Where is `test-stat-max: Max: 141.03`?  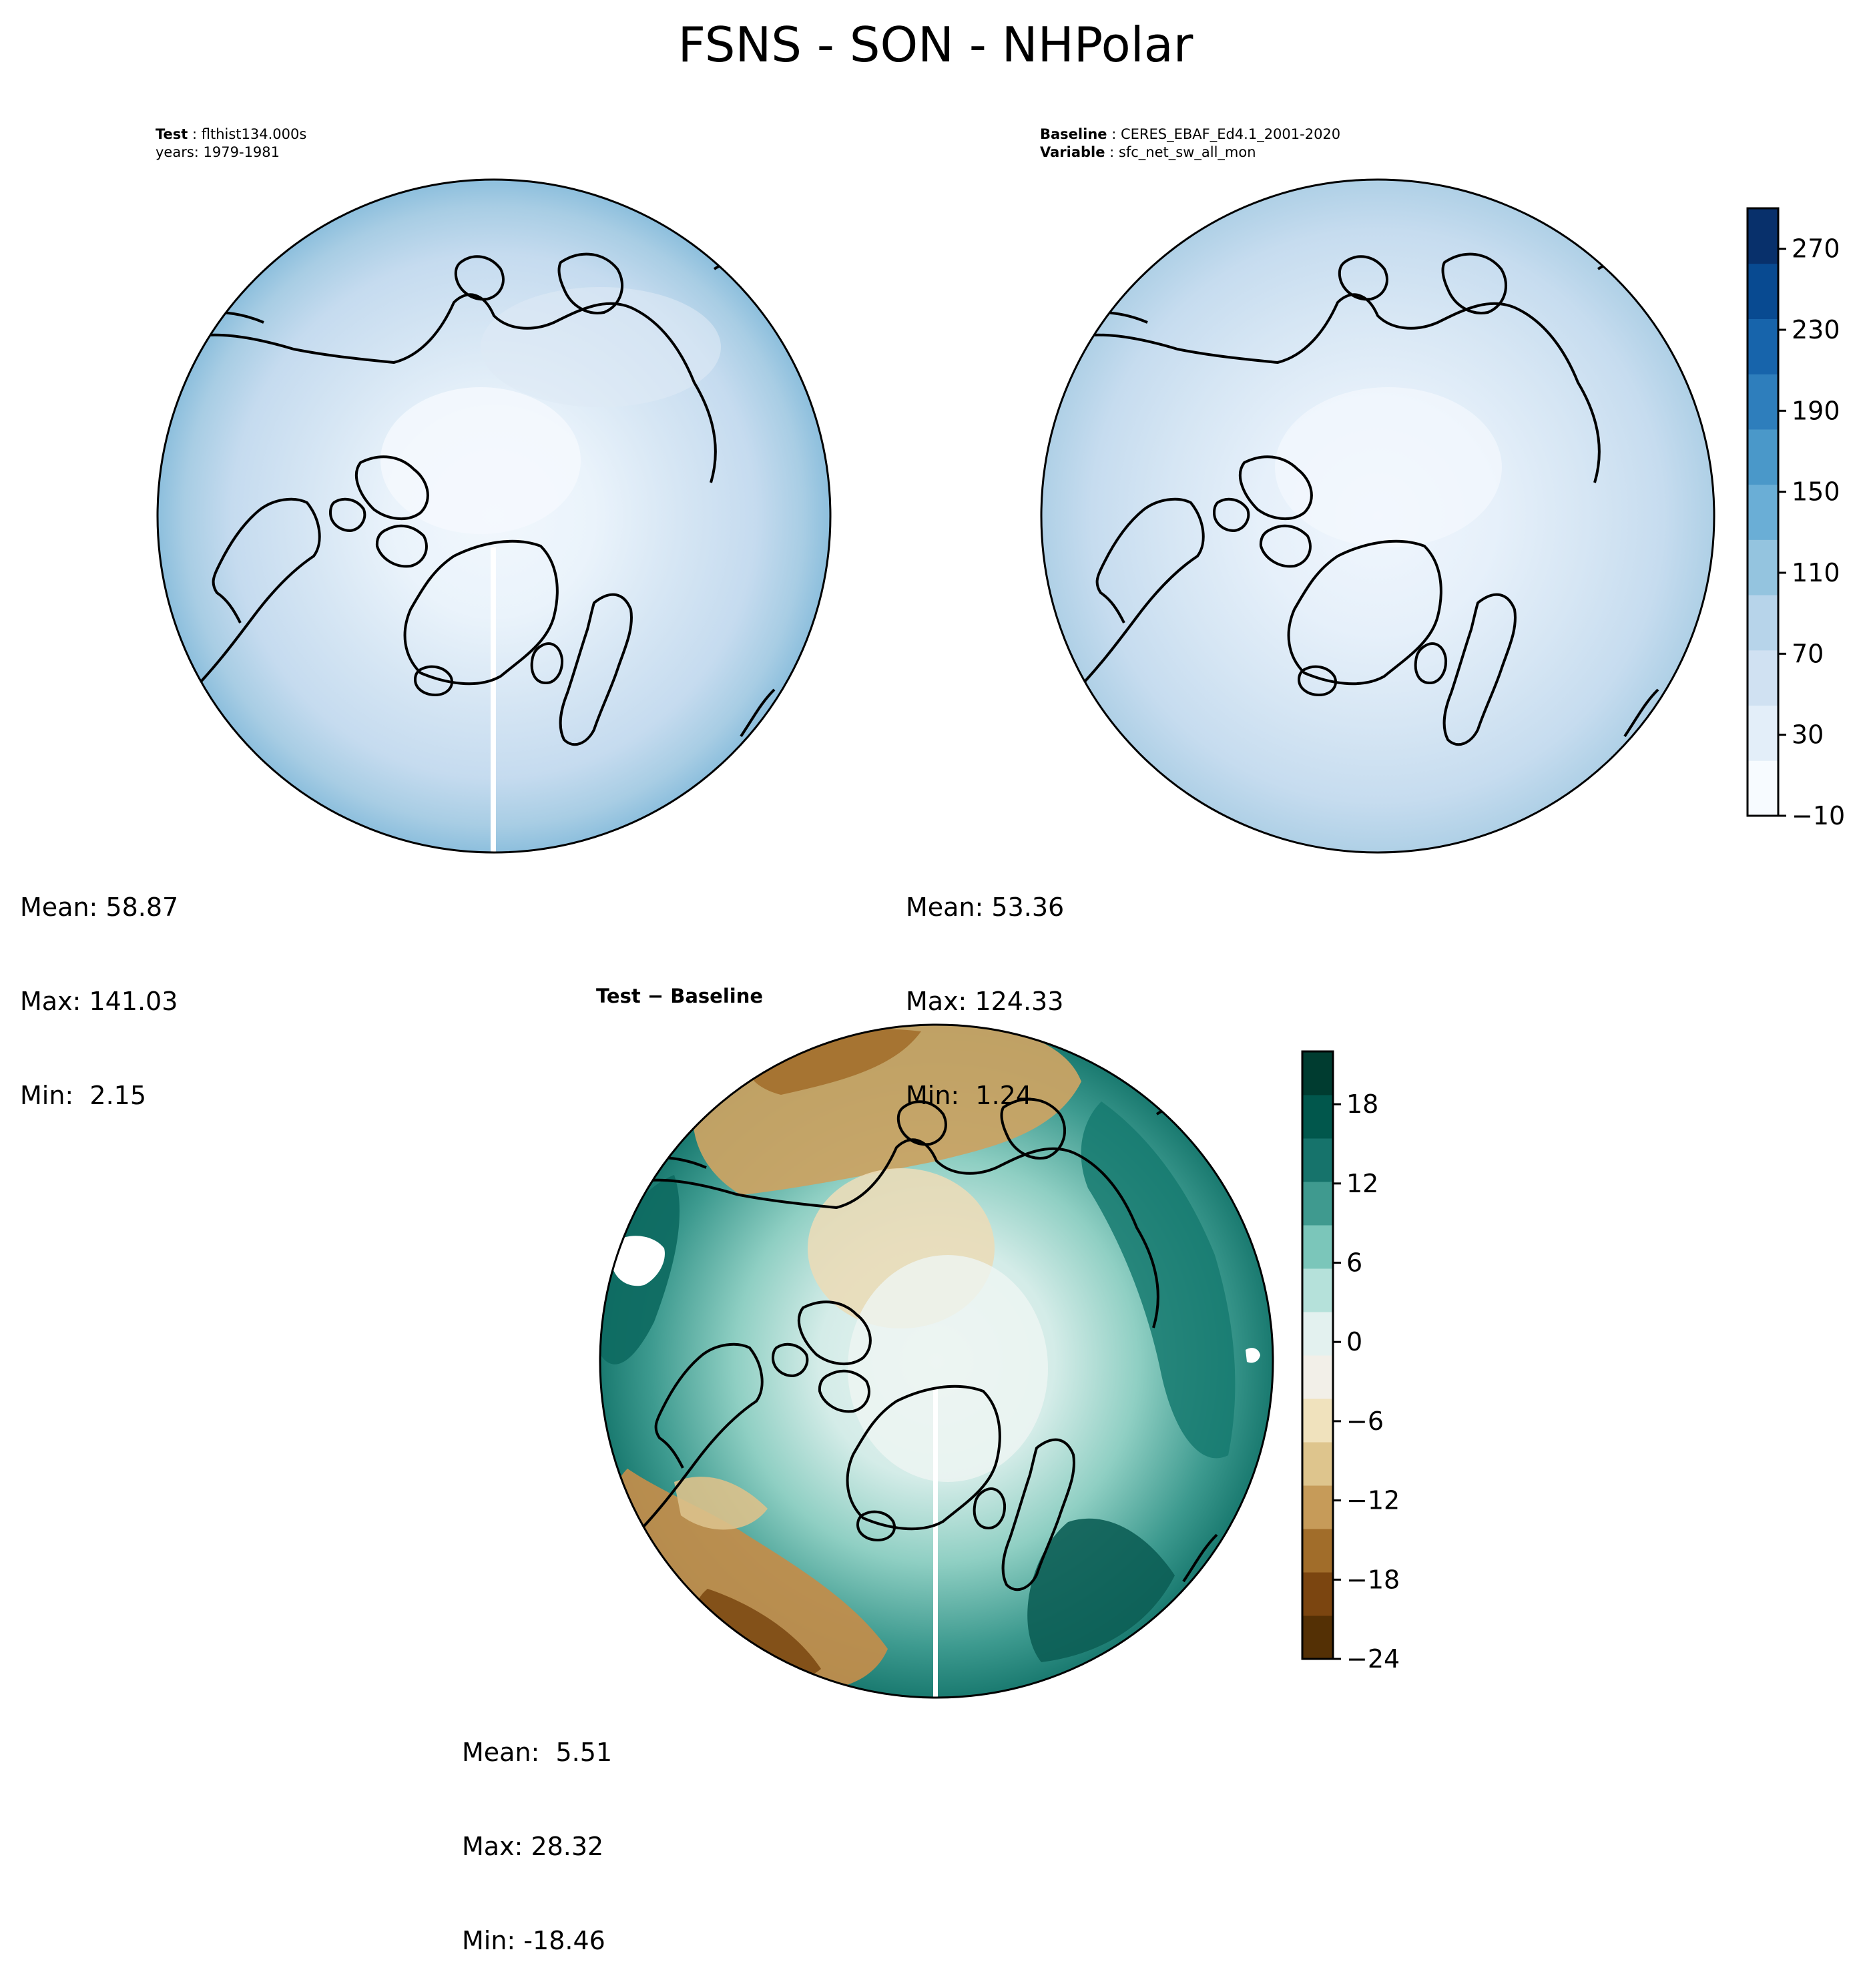 test-stat-max: Max: 141.03 is located at coordinates (99, 1002).